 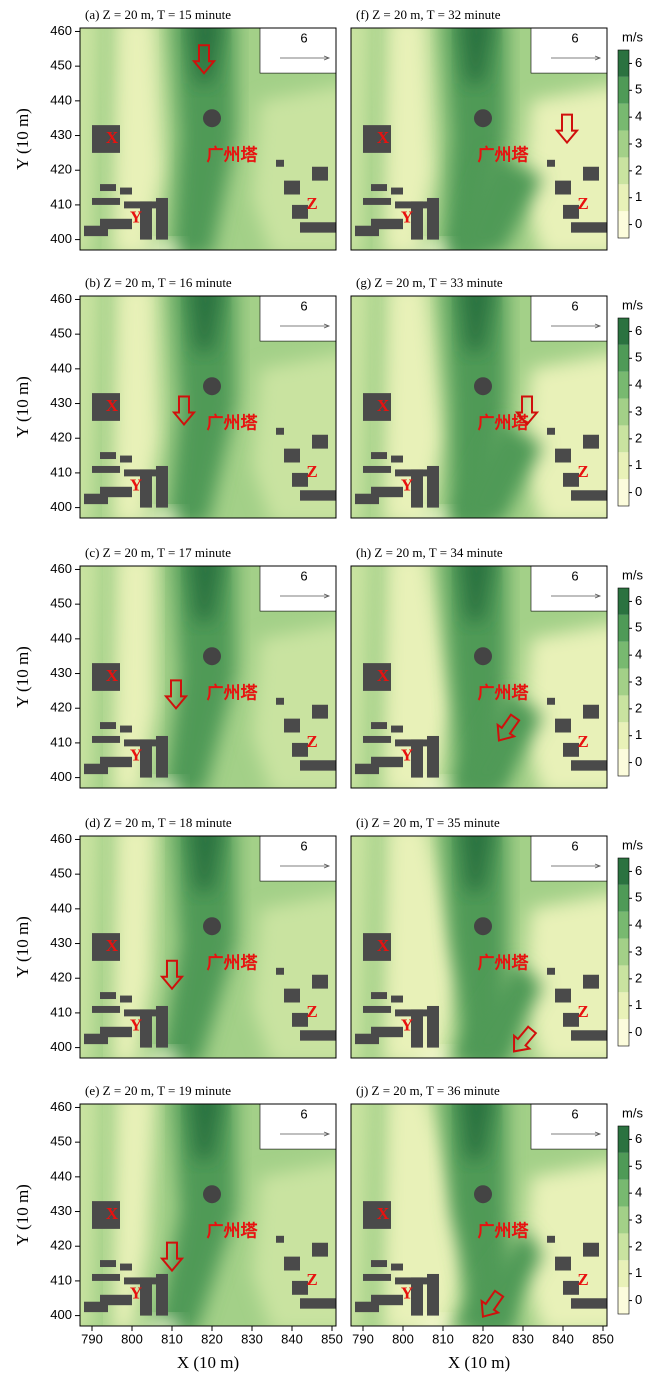 I want to click on tower, so click(x=483, y=926).